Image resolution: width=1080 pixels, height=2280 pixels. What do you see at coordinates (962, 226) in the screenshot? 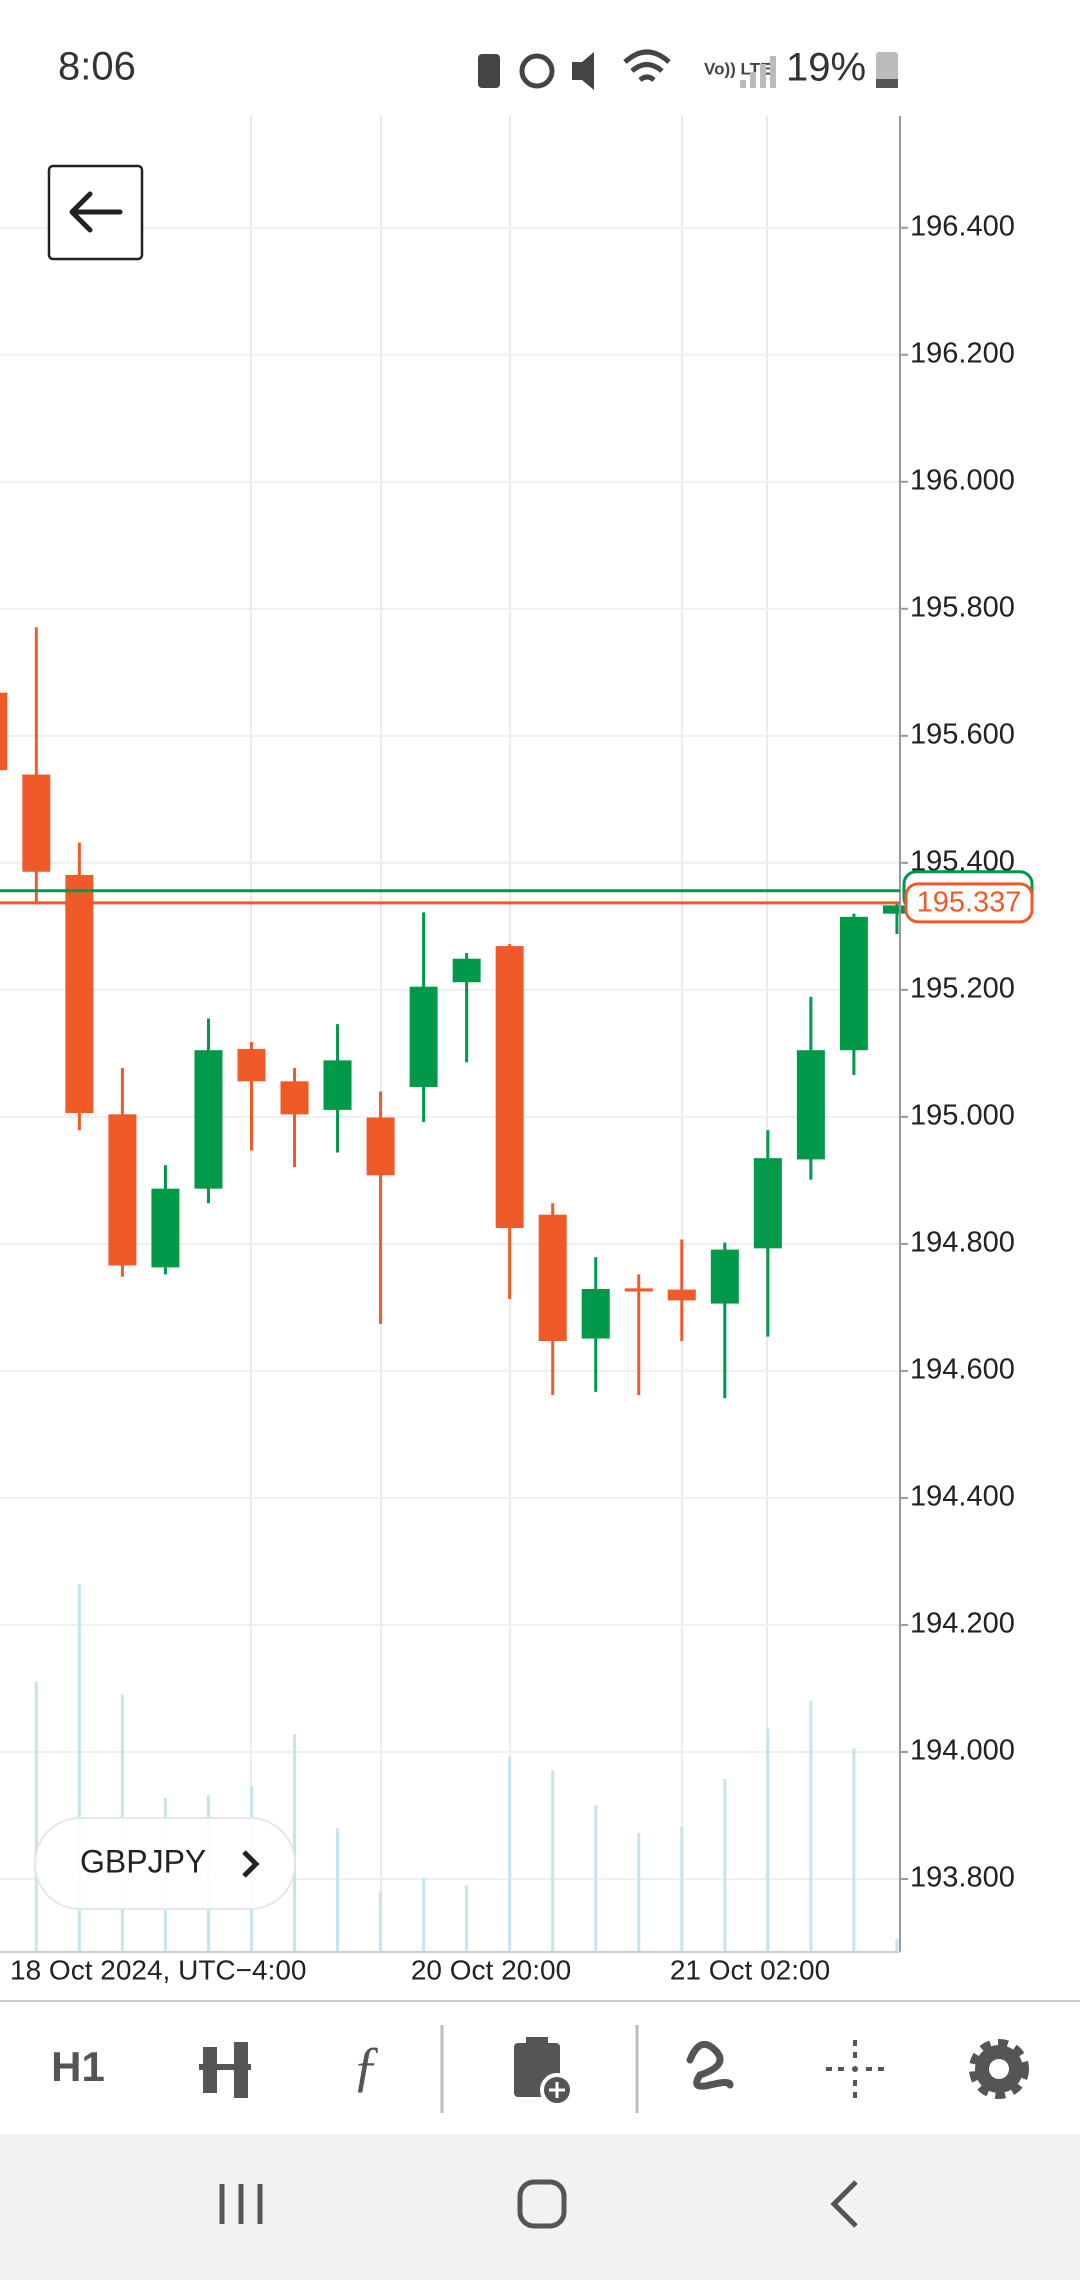
I see `y-tick-label: 196.400` at bounding box center [962, 226].